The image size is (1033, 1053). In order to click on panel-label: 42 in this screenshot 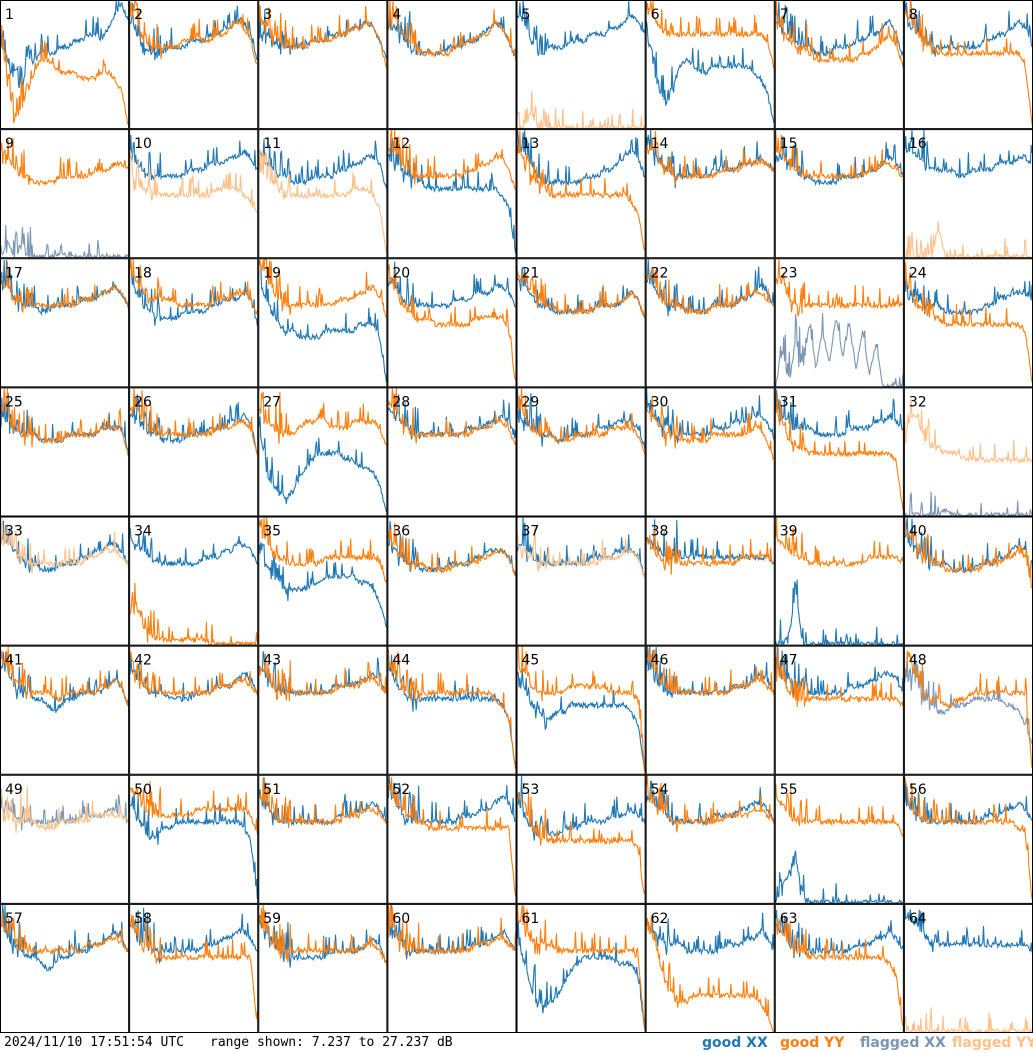, I will do `click(143, 661)`.